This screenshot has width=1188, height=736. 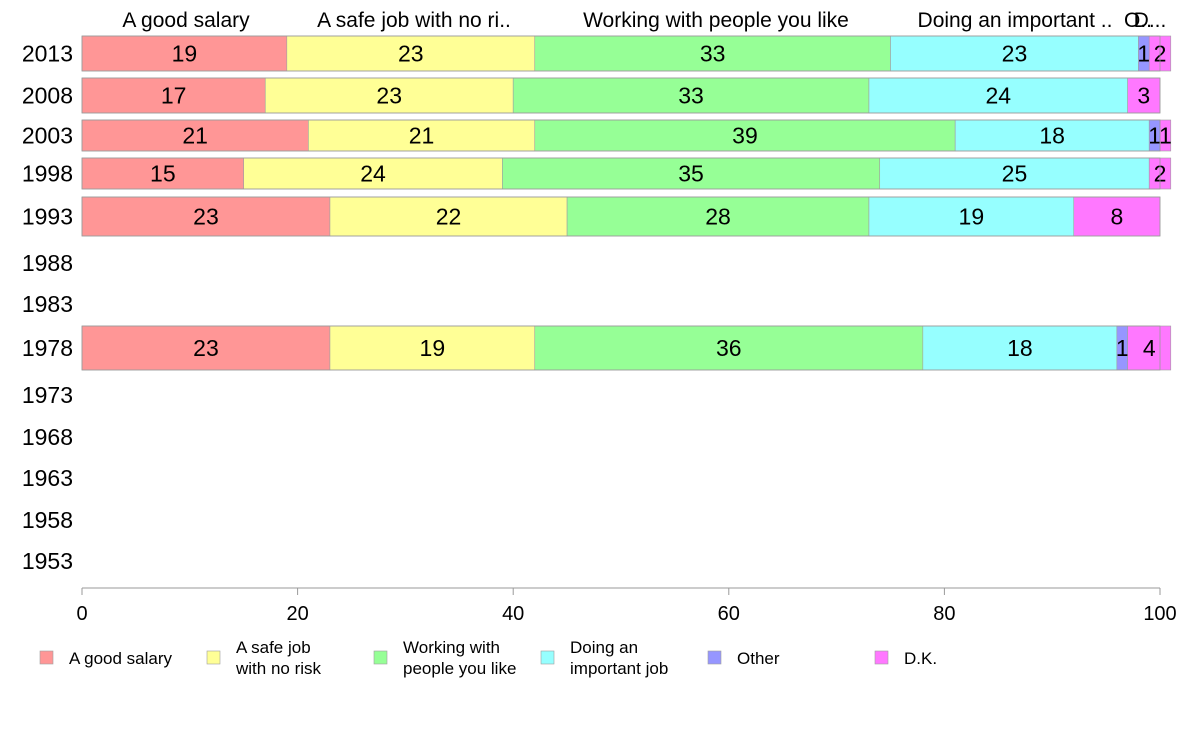 What do you see at coordinates (718, 217) in the screenshot?
I see `bar-value-label: 28` at bounding box center [718, 217].